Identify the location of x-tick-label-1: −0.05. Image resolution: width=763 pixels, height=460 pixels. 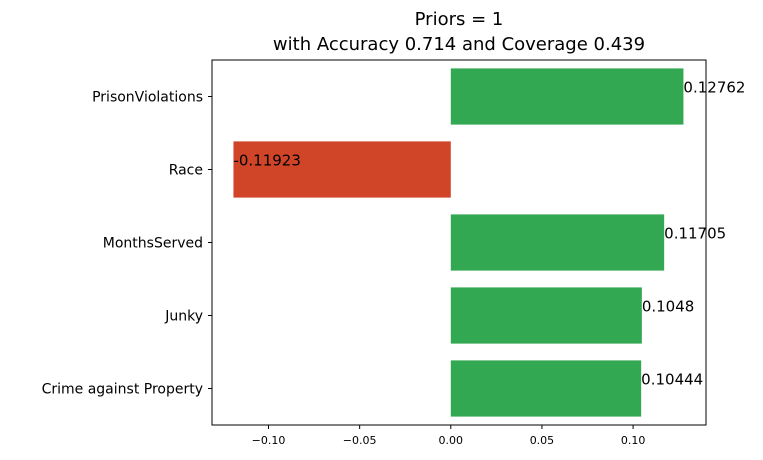
(360, 440).